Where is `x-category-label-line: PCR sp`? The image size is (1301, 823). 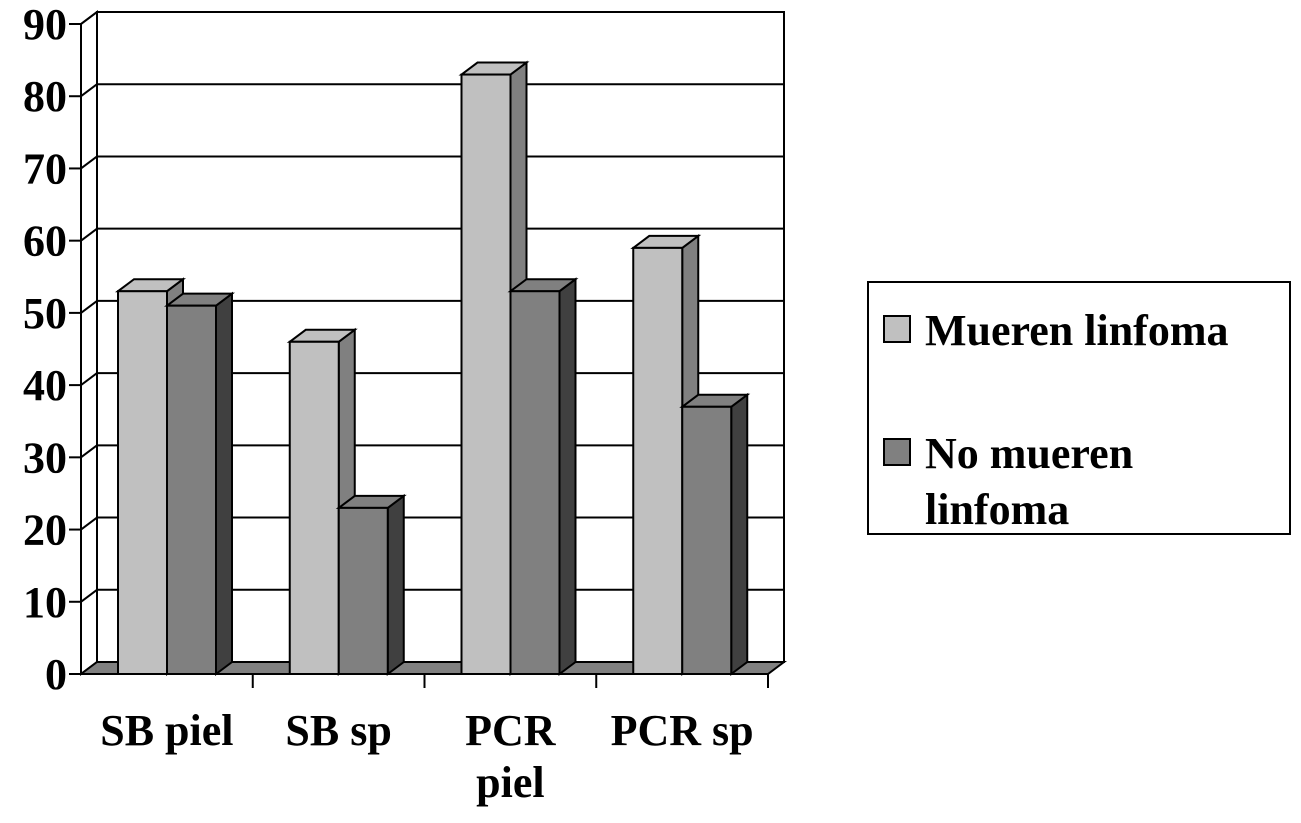 x-category-label-line: PCR sp is located at coordinates (682, 730).